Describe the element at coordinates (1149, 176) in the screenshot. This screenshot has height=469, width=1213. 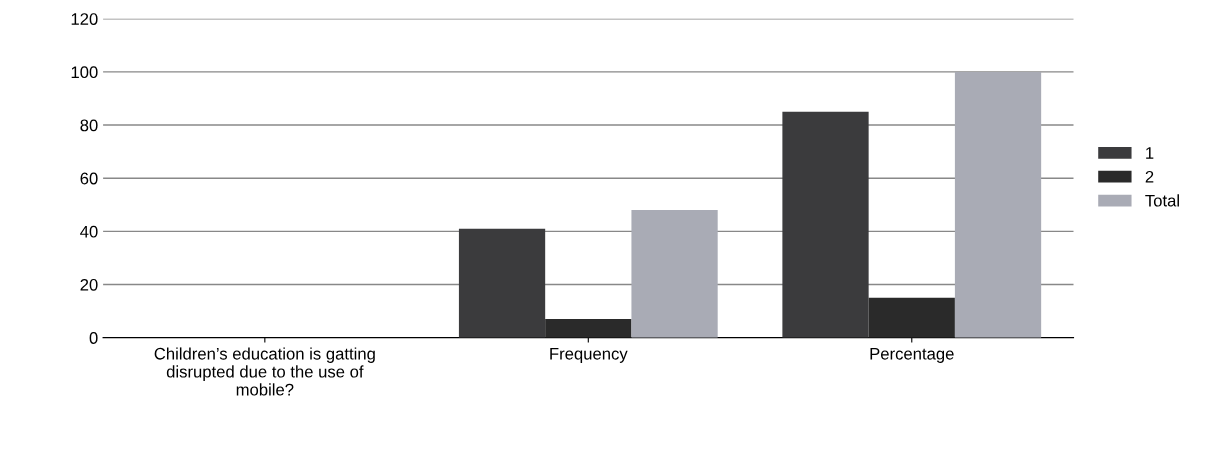
I see `legend-label: 2` at that location.